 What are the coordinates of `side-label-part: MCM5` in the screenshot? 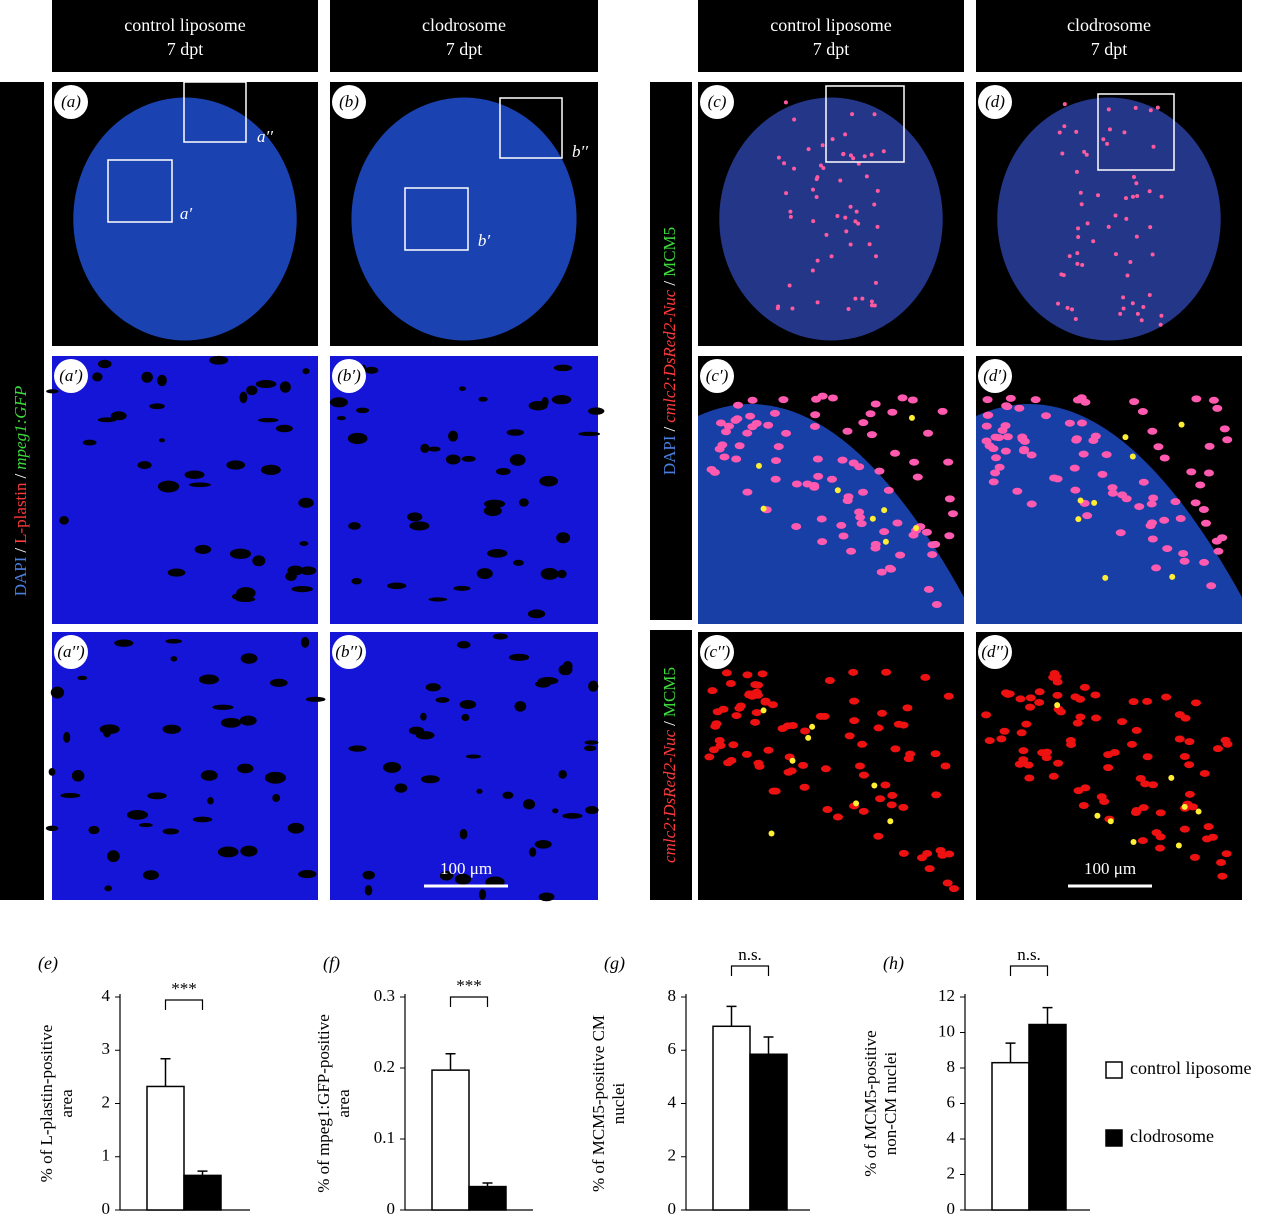 It's located at (669, 692).